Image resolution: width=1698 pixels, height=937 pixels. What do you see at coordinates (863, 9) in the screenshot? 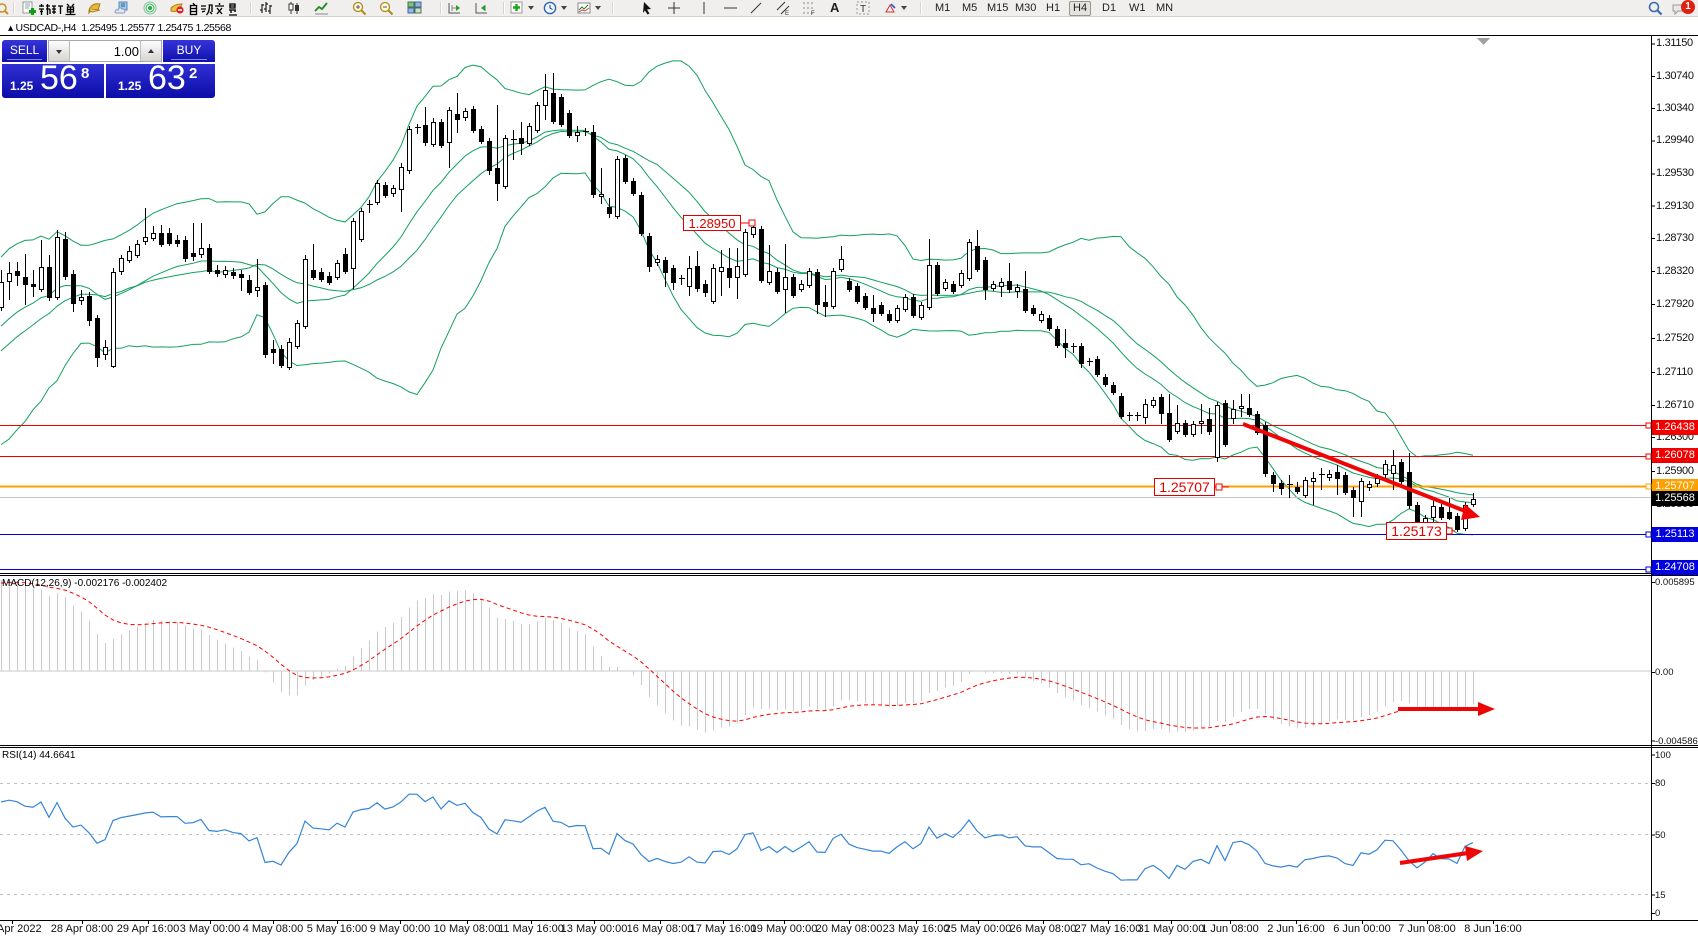
I see `svg-text: T` at bounding box center [863, 9].